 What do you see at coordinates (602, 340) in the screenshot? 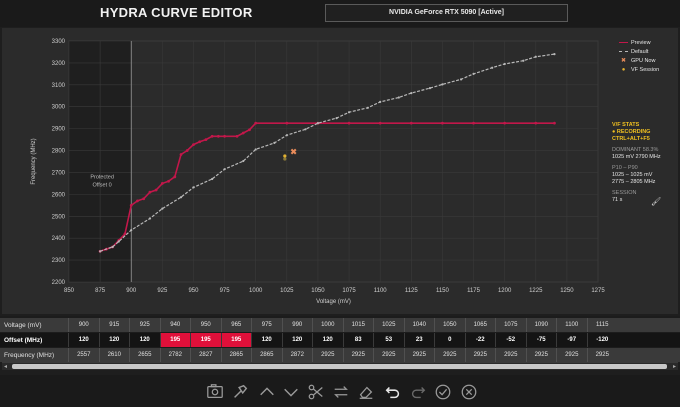
I see `offset-cell: -120` at bounding box center [602, 340].